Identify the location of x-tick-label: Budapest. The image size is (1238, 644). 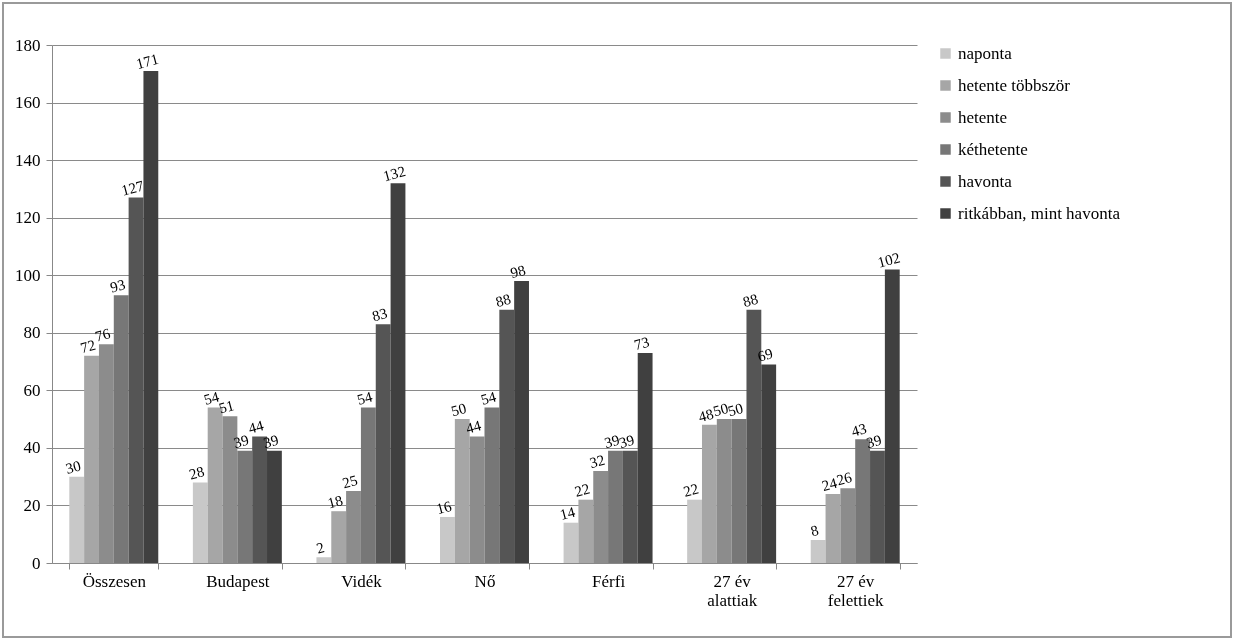
(238, 581).